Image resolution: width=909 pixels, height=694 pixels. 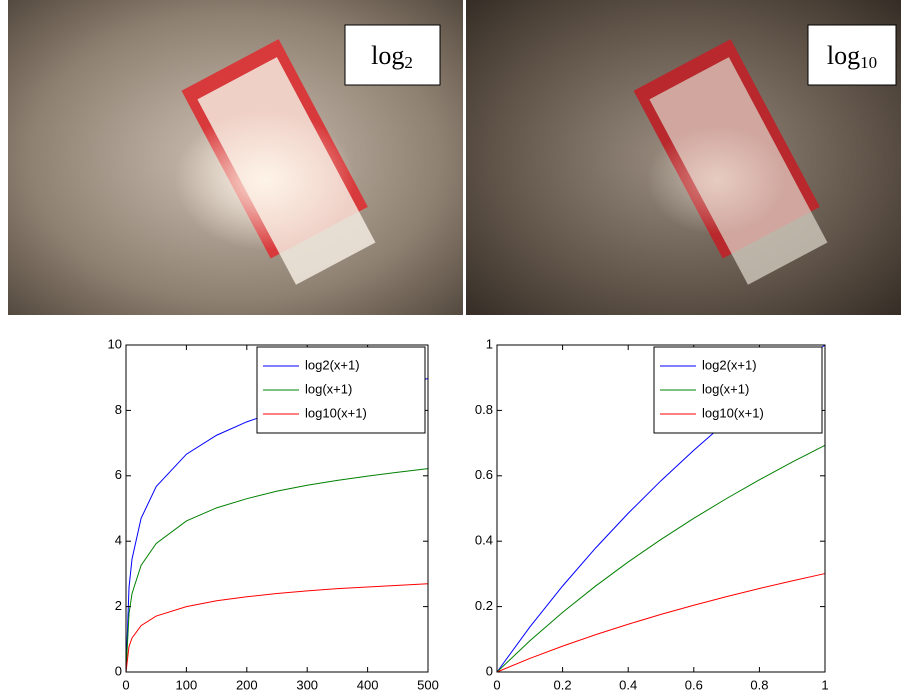 What do you see at coordinates (428, 684) in the screenshot?
I see `x-tick-label: 500` at bounding box center [428, 684].